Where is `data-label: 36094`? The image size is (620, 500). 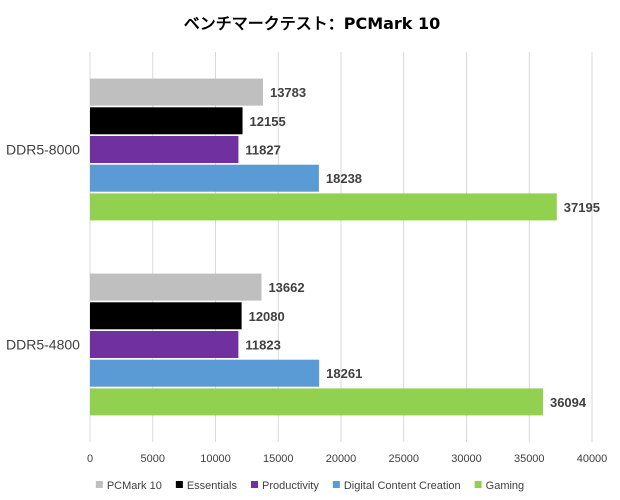
data-label: 36094 is located at coordinates (568, 402).